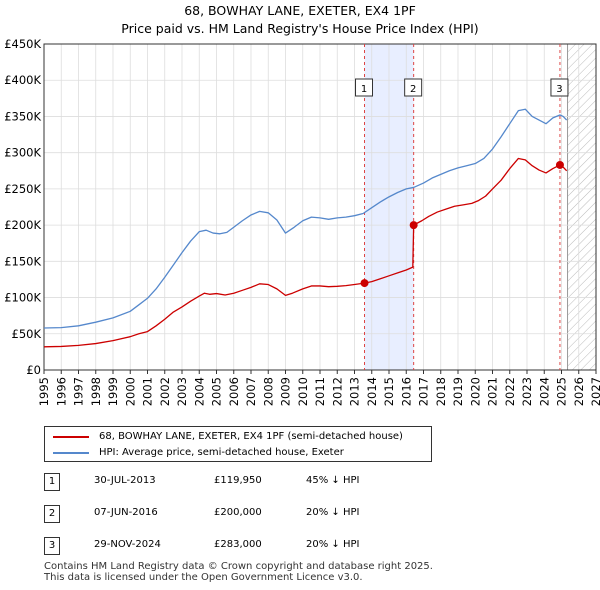 This screenshot has height=590, width=600. Describe the element at coordinates (406, 391) in the screenshot. I see `x-tick-label: 2016` at that location.